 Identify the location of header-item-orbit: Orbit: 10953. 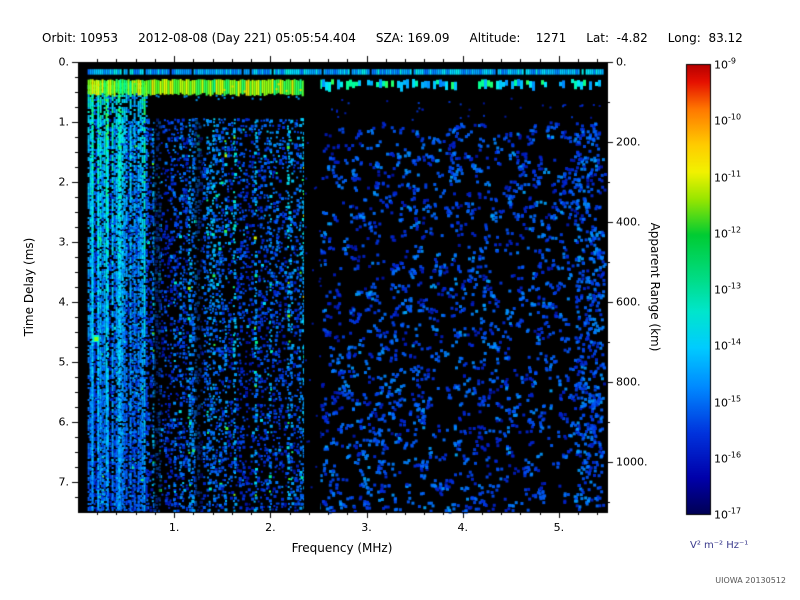
(80, 38).